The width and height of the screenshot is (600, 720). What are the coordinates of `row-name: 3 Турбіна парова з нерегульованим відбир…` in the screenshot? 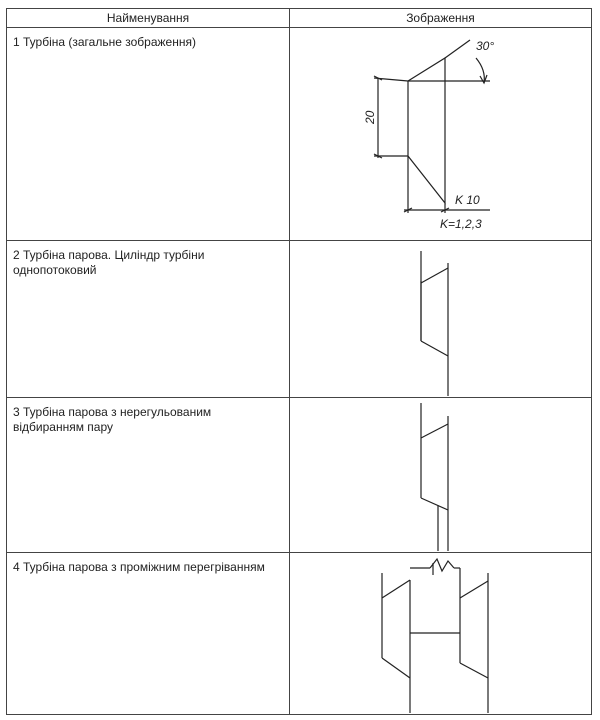 It's located at (148, 475).